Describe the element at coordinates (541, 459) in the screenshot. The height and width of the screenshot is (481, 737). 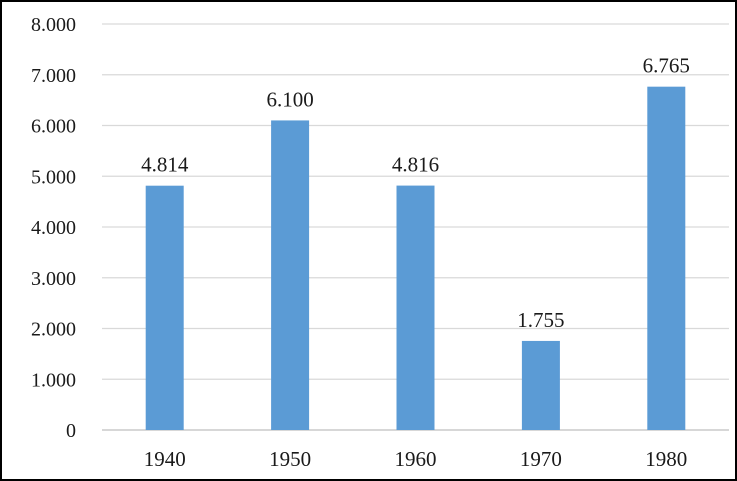
I see `x-tick-label: 1970` at that location.